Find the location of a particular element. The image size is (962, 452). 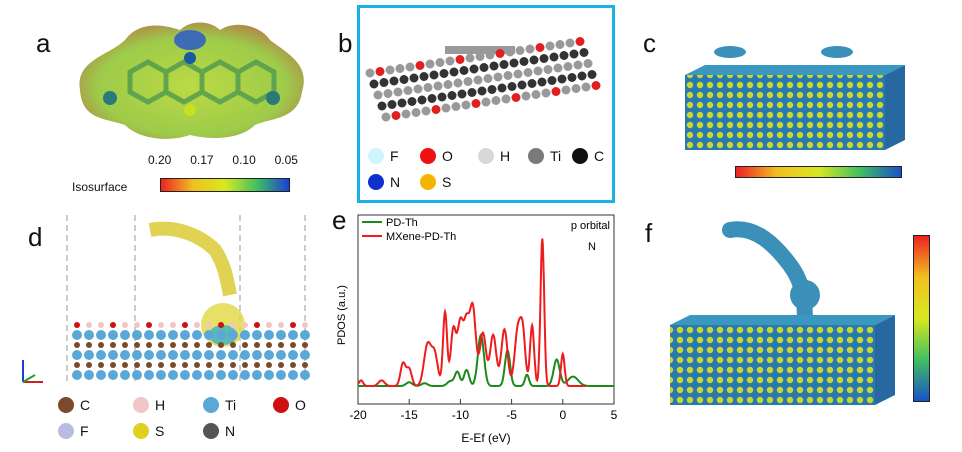

panel-label-f: f is located at coordinates (649, 233).